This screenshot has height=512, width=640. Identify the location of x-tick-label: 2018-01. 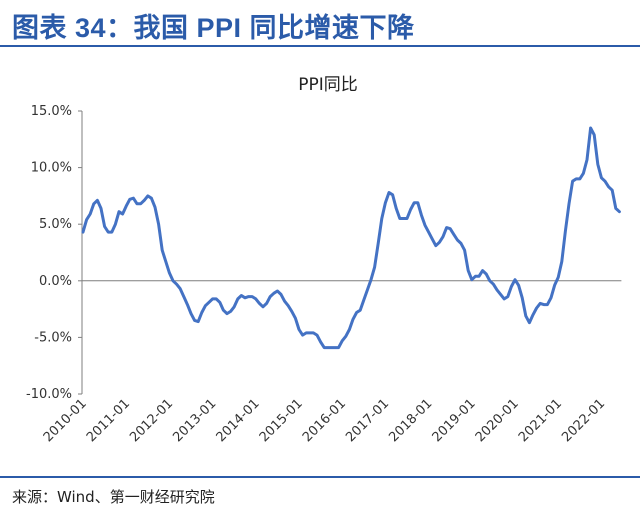
(410, 420).